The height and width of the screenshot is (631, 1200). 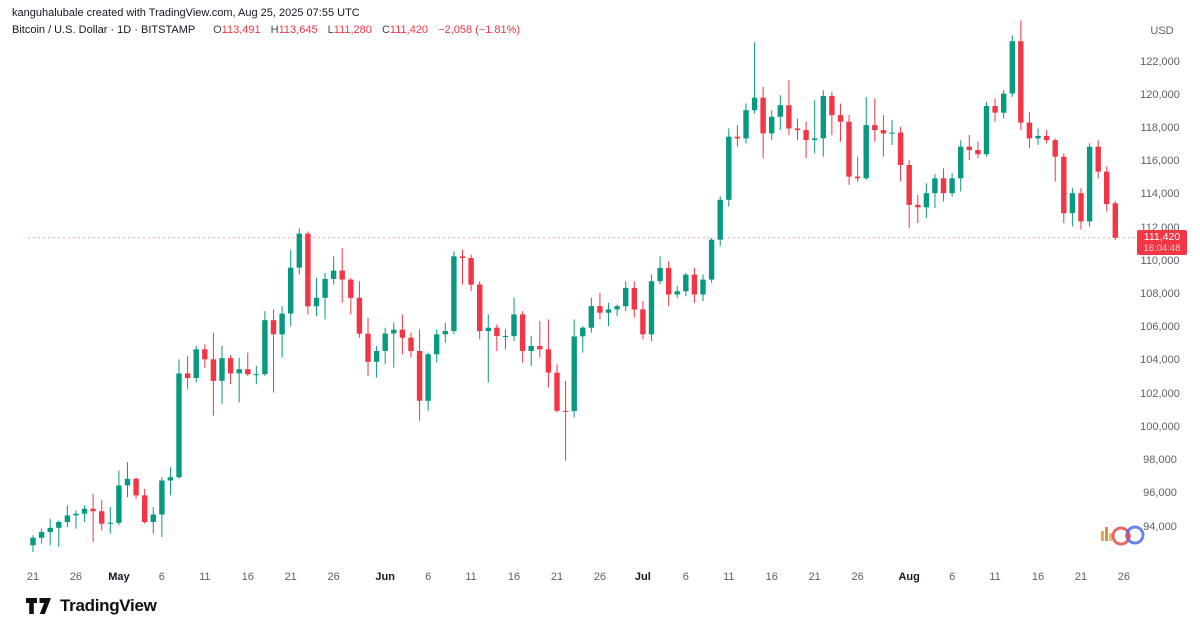 What do you see at coordinates (1160, 526) in the screenshot?
I see `price-tick-label: 94,000` at bounding box center [1160, 526].